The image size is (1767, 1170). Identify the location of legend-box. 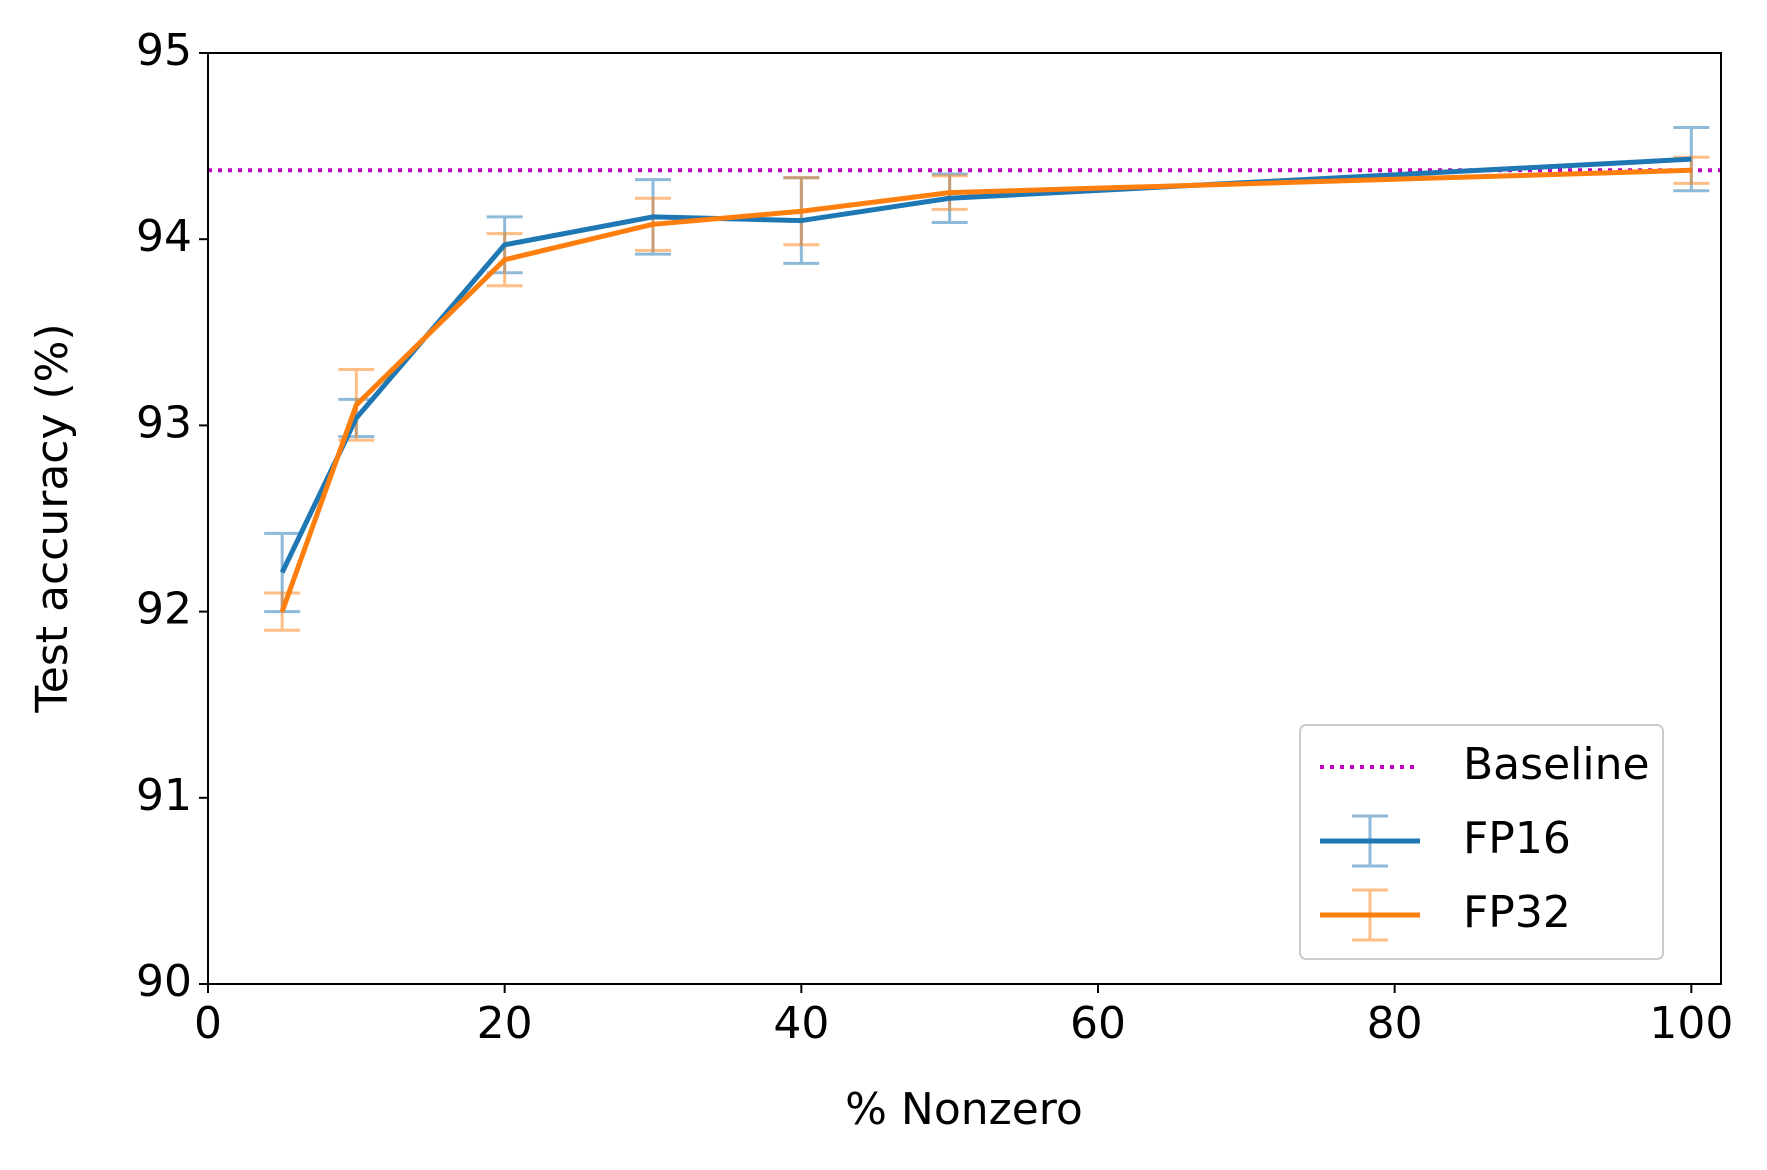
(1481, 842).